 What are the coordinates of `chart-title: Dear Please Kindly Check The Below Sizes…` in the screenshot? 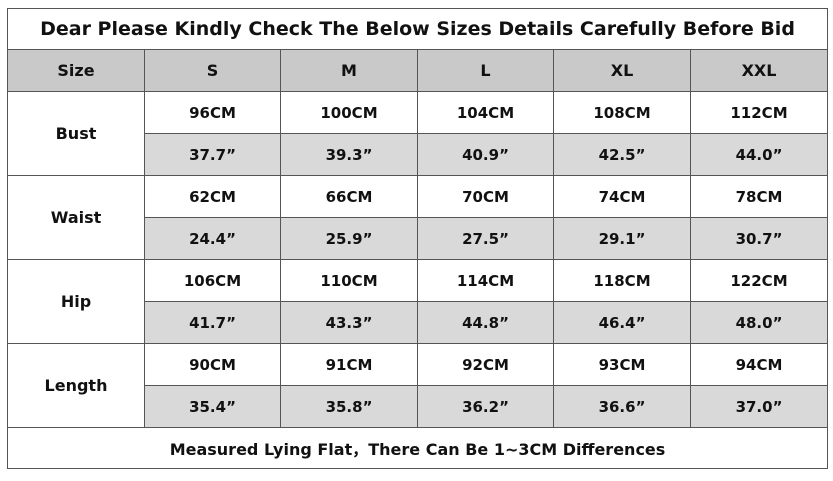 It's located at (417, 29).